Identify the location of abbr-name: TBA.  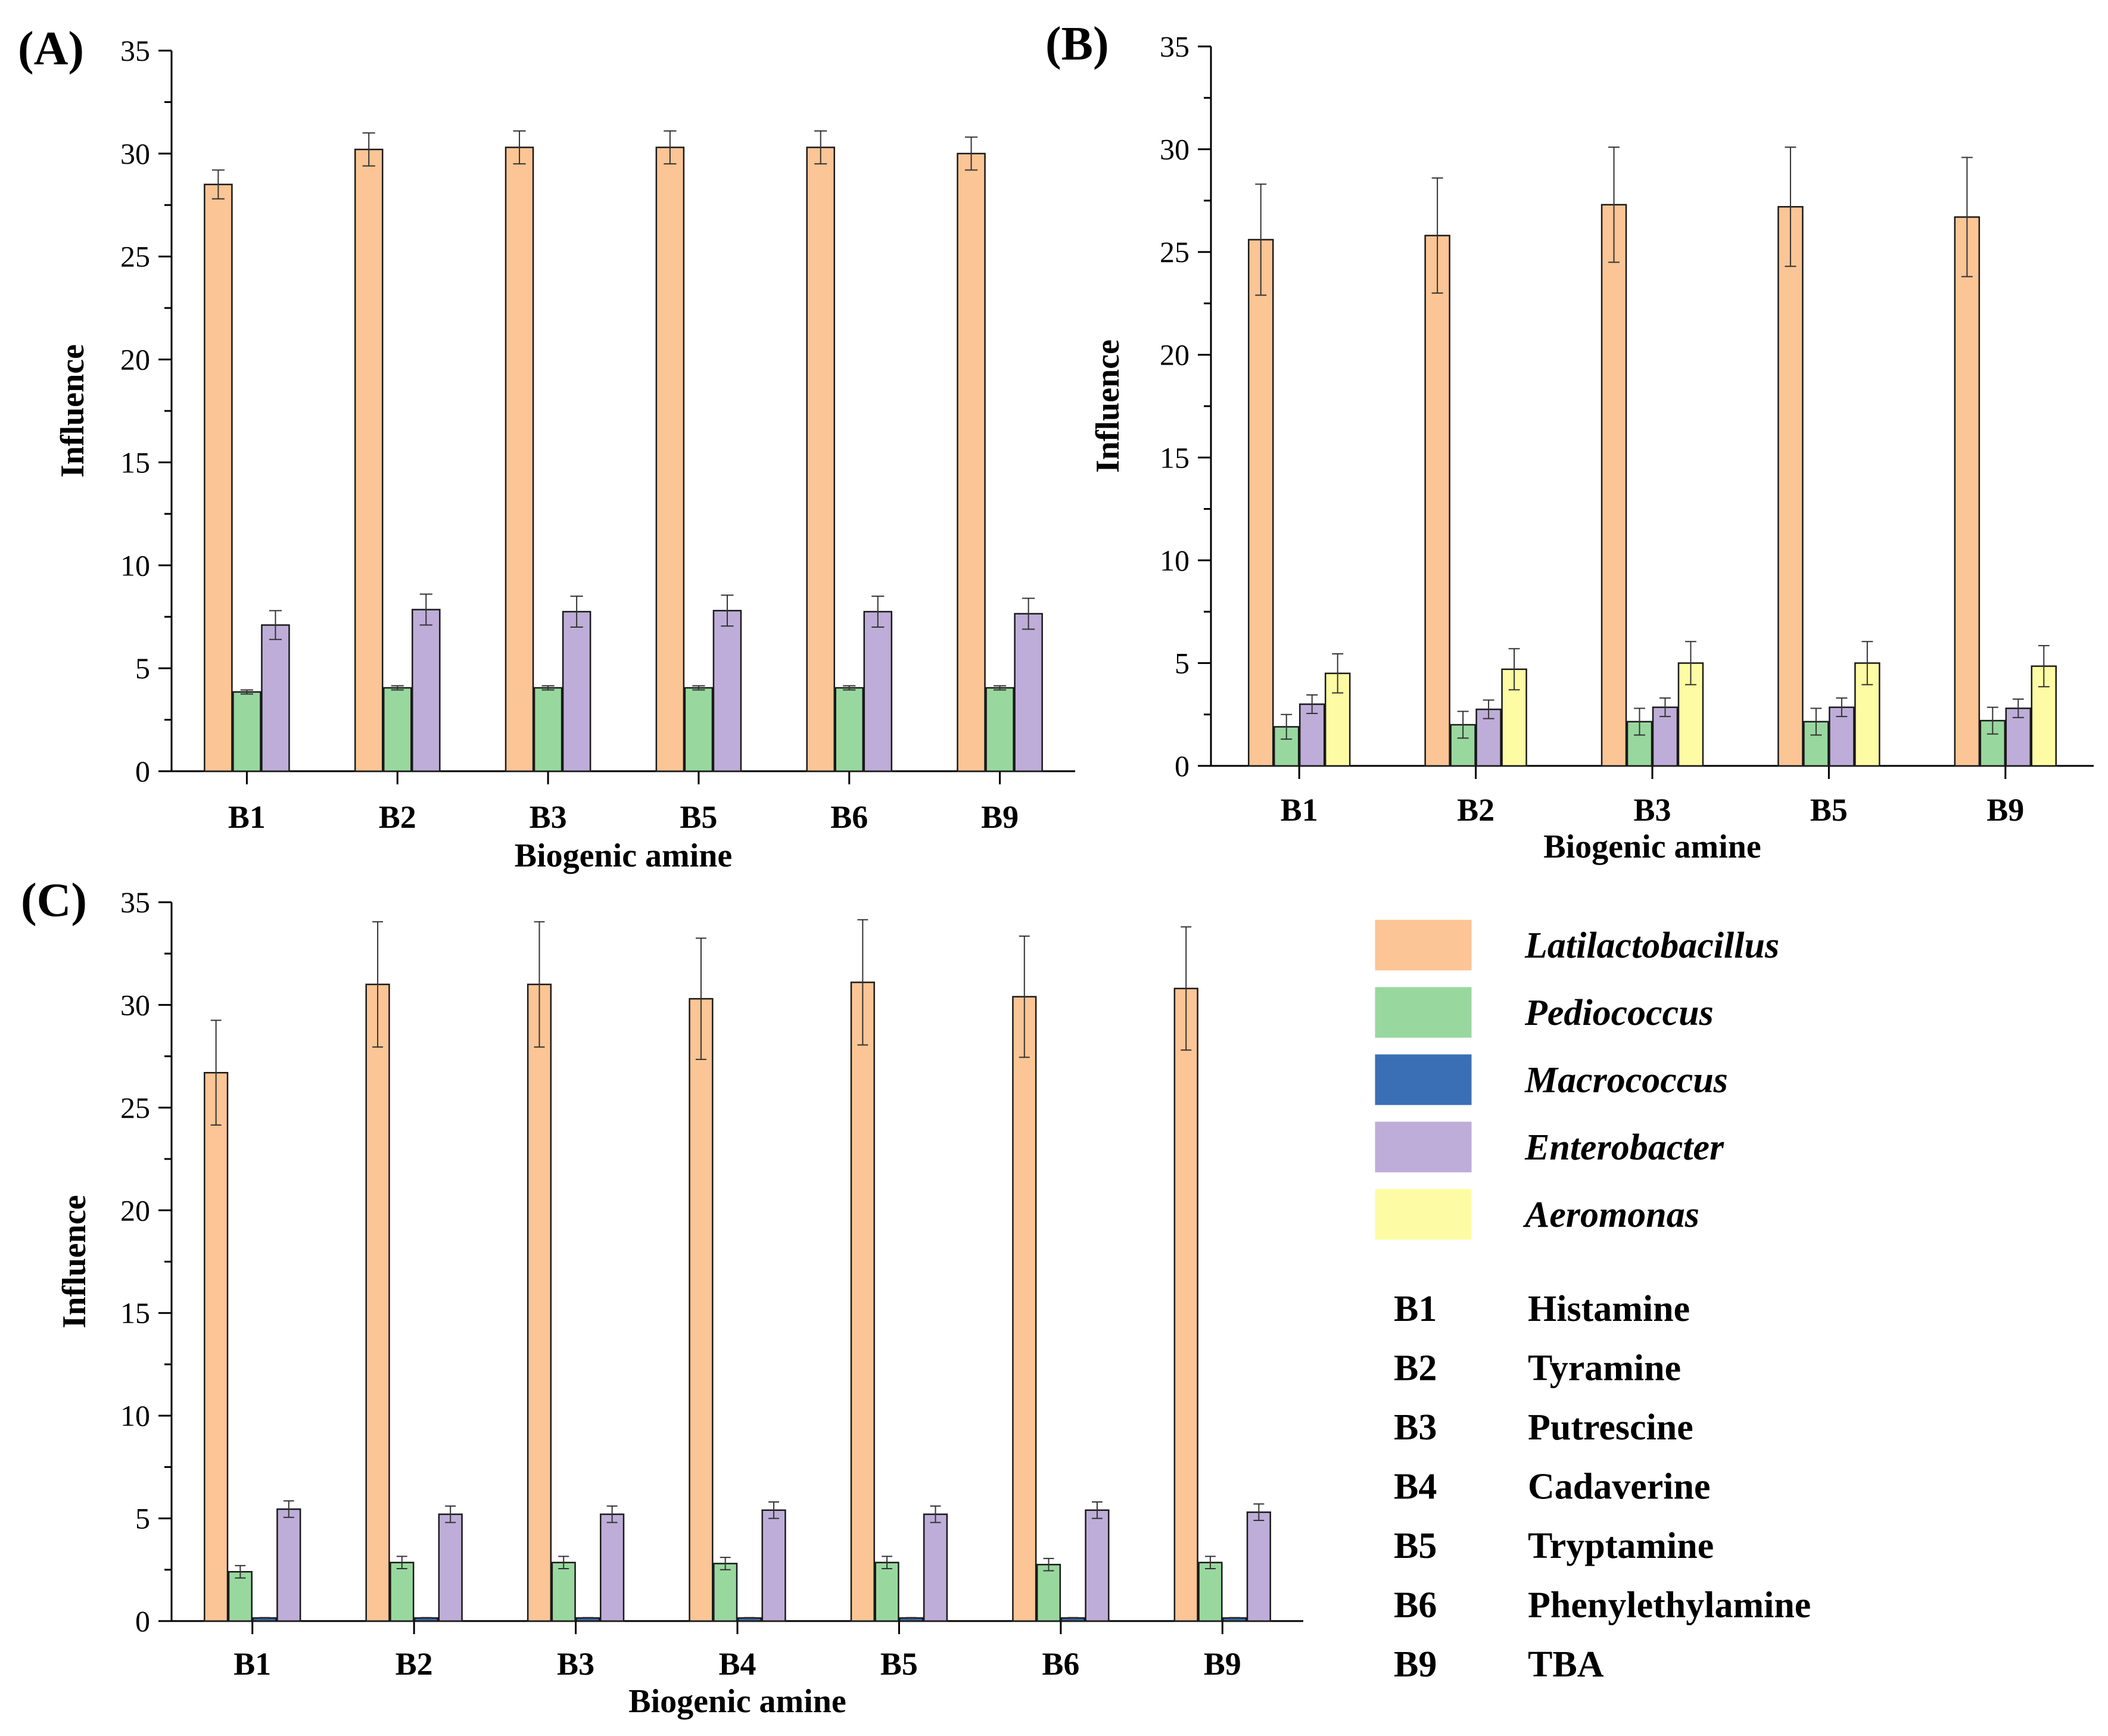
(1566, 1664).